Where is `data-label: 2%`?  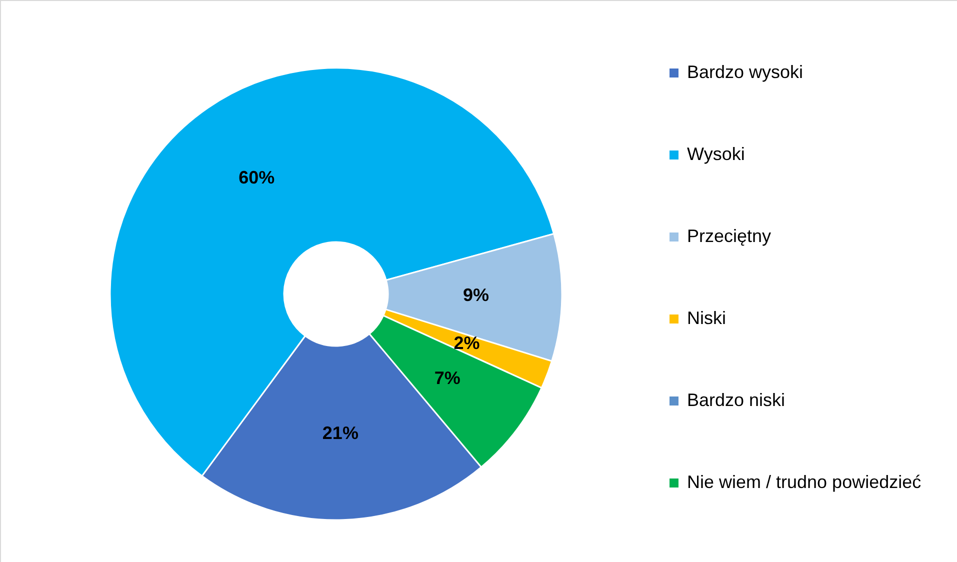
data-label: 2% is located at coordinates (467, 342).